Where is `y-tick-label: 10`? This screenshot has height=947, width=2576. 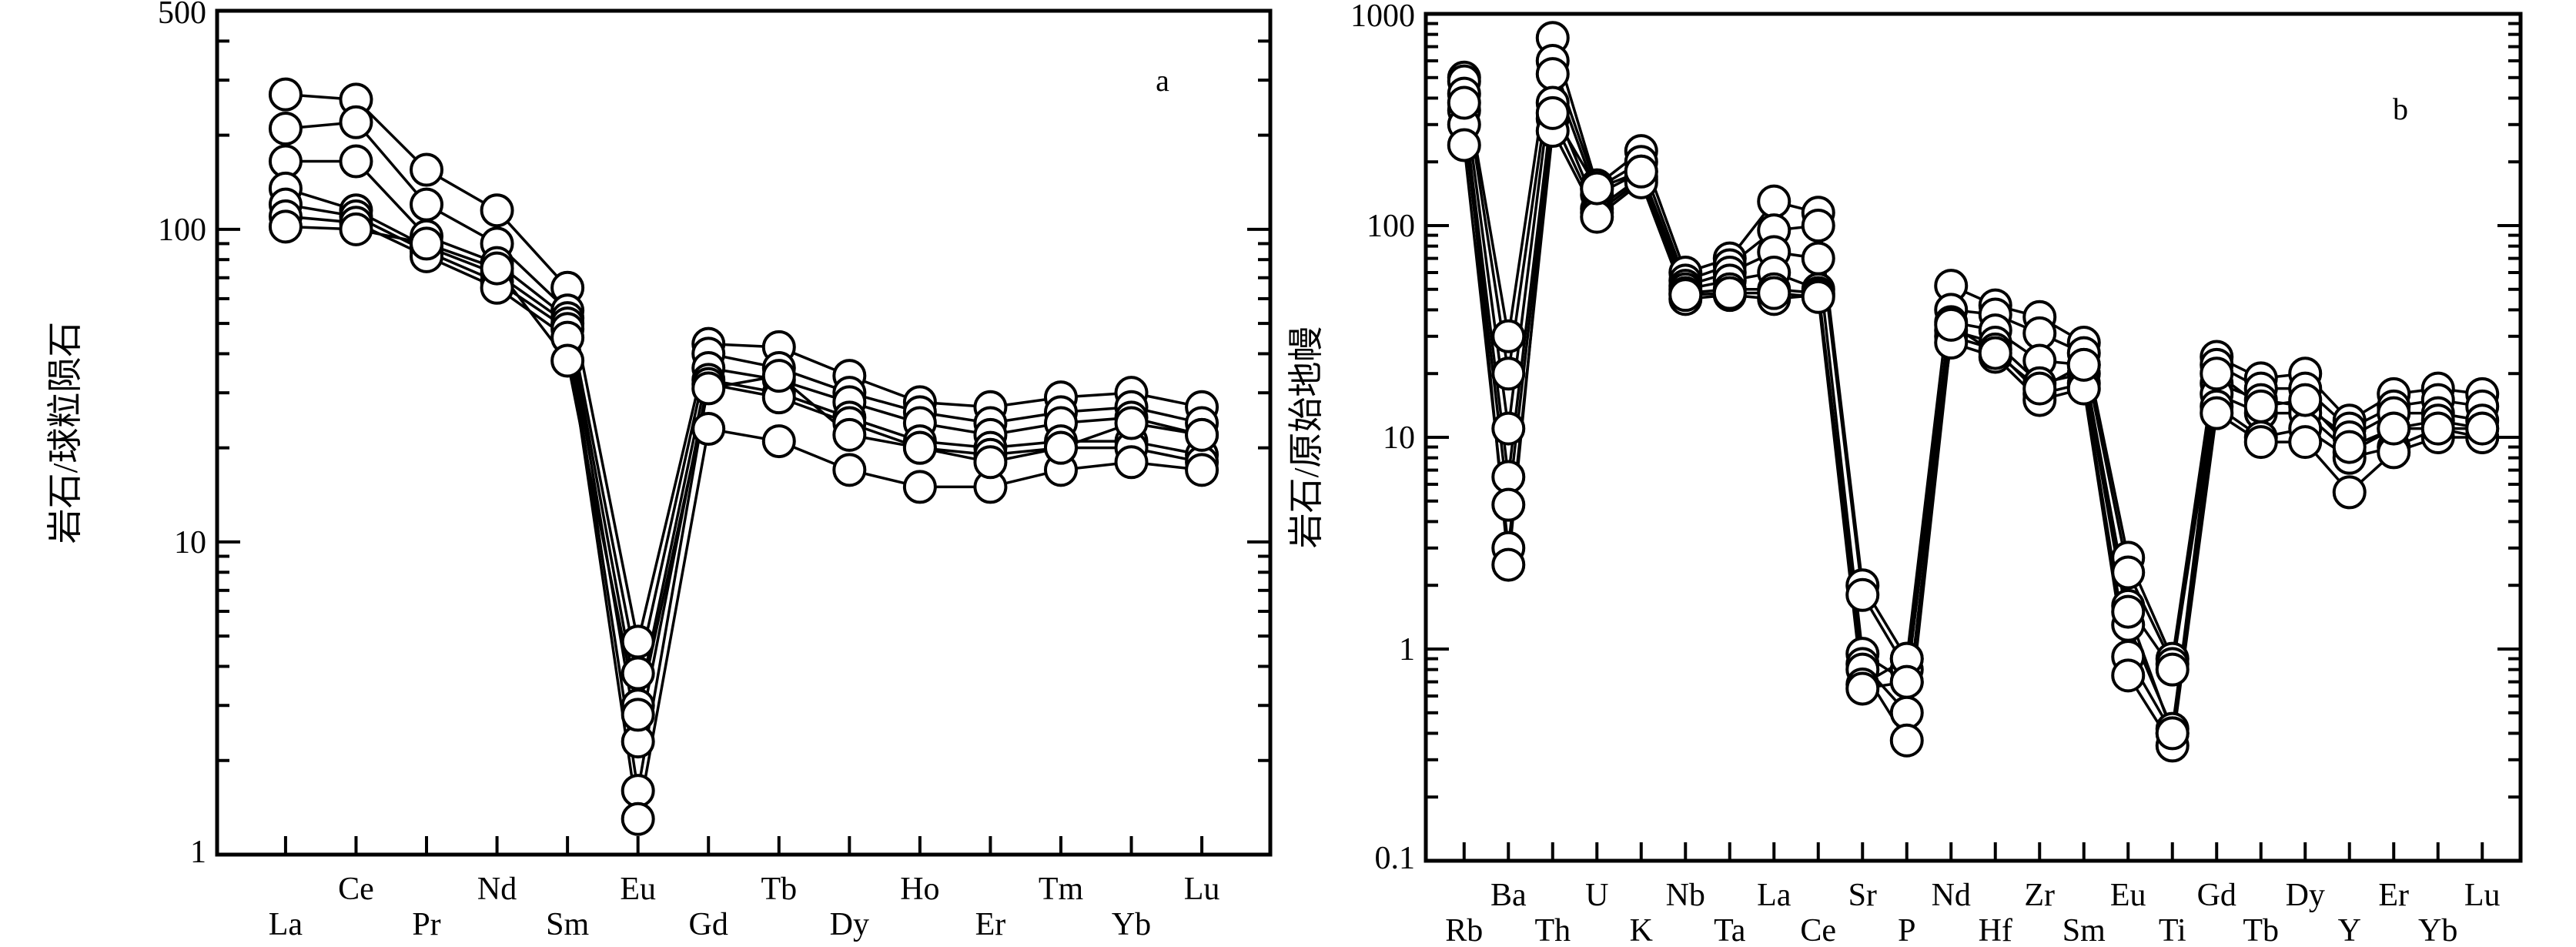 y-tick-label: 10 is located at coordinates (1399, 438).